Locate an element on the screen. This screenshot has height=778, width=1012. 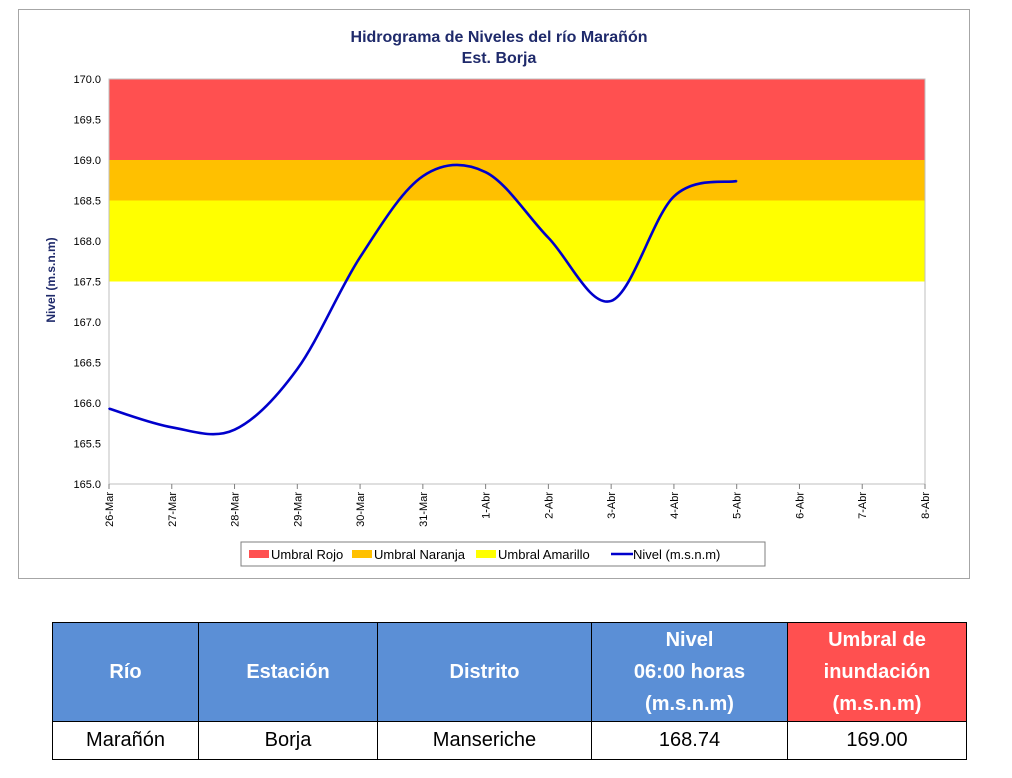
x-tick-label: 1-Abr is located at coordinates (487, 505).